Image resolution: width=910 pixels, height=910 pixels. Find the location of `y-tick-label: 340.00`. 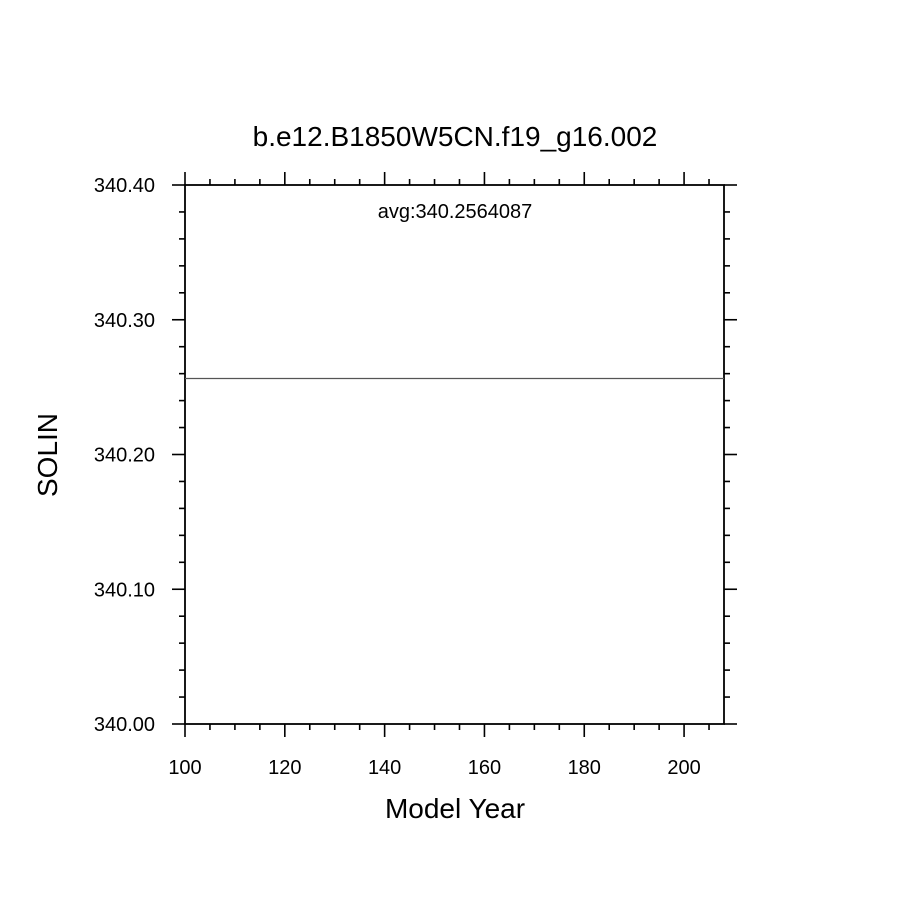

y-tick-label: 340.00 is located at coordinates (124, 725).